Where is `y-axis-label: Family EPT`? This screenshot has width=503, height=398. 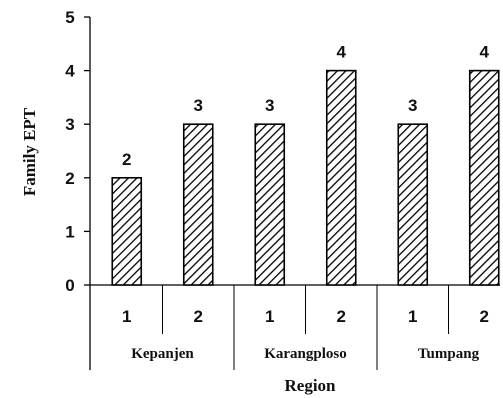 y-axis-label: Family EPT is located at coordinates (29, 151).